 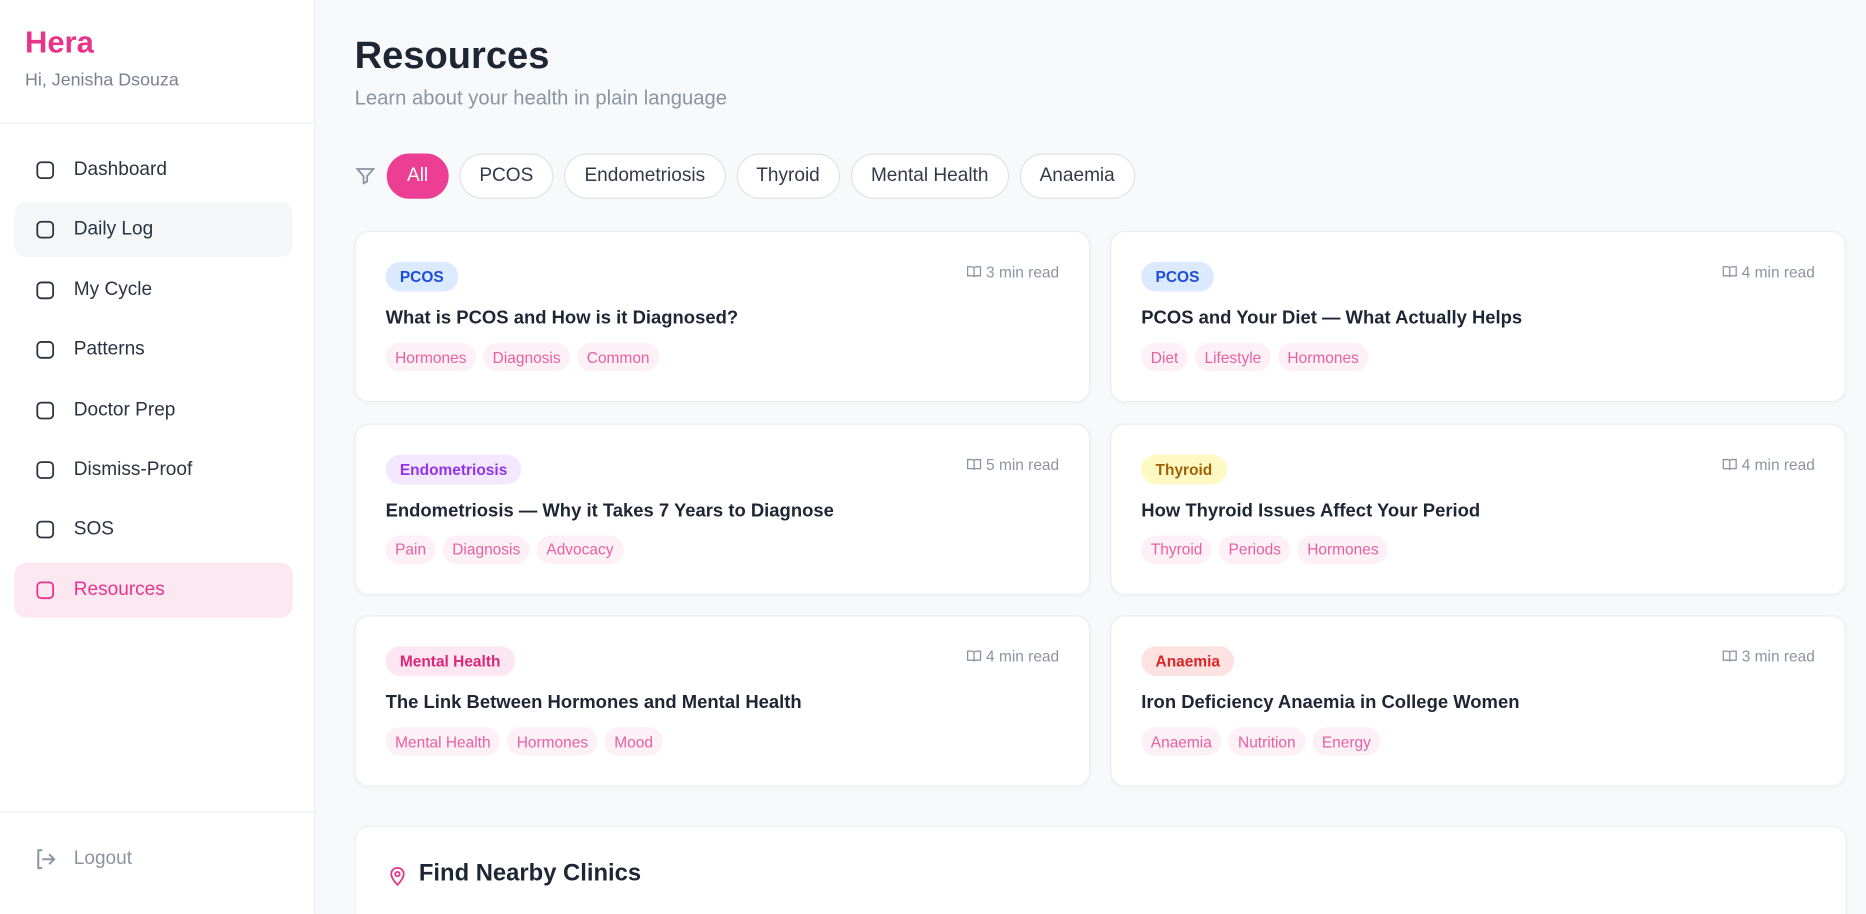 I want to click on article-title: What is PCOS and How is it Diagnosed?, so click(x=562, y=318).